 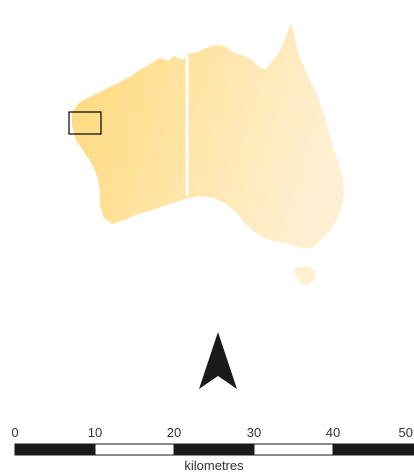 What do you see at coordinates (406, 432) in the screenshot?
I see `scale-tick-50: 50` at bounding box center [406, 432].